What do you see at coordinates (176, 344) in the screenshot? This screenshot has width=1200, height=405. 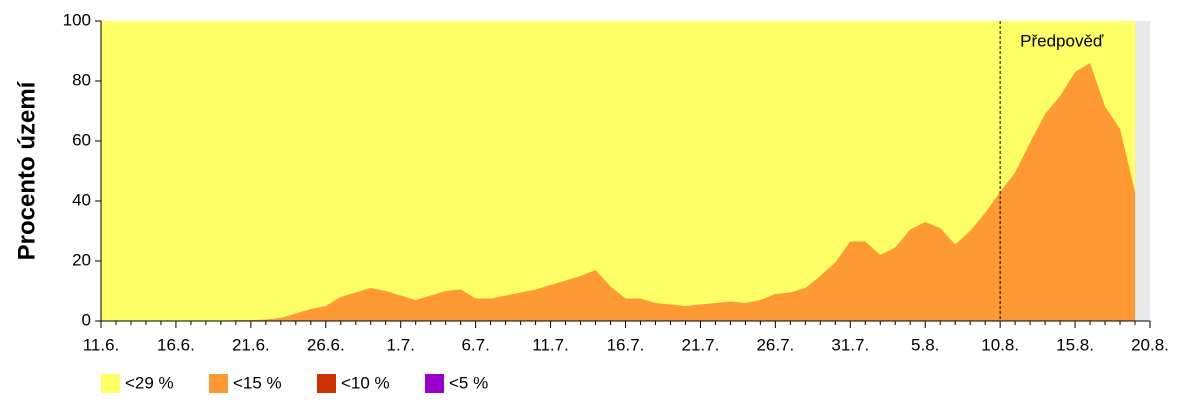 I see `x-tick-label: 16.6.` at bounding box center [176, 344].